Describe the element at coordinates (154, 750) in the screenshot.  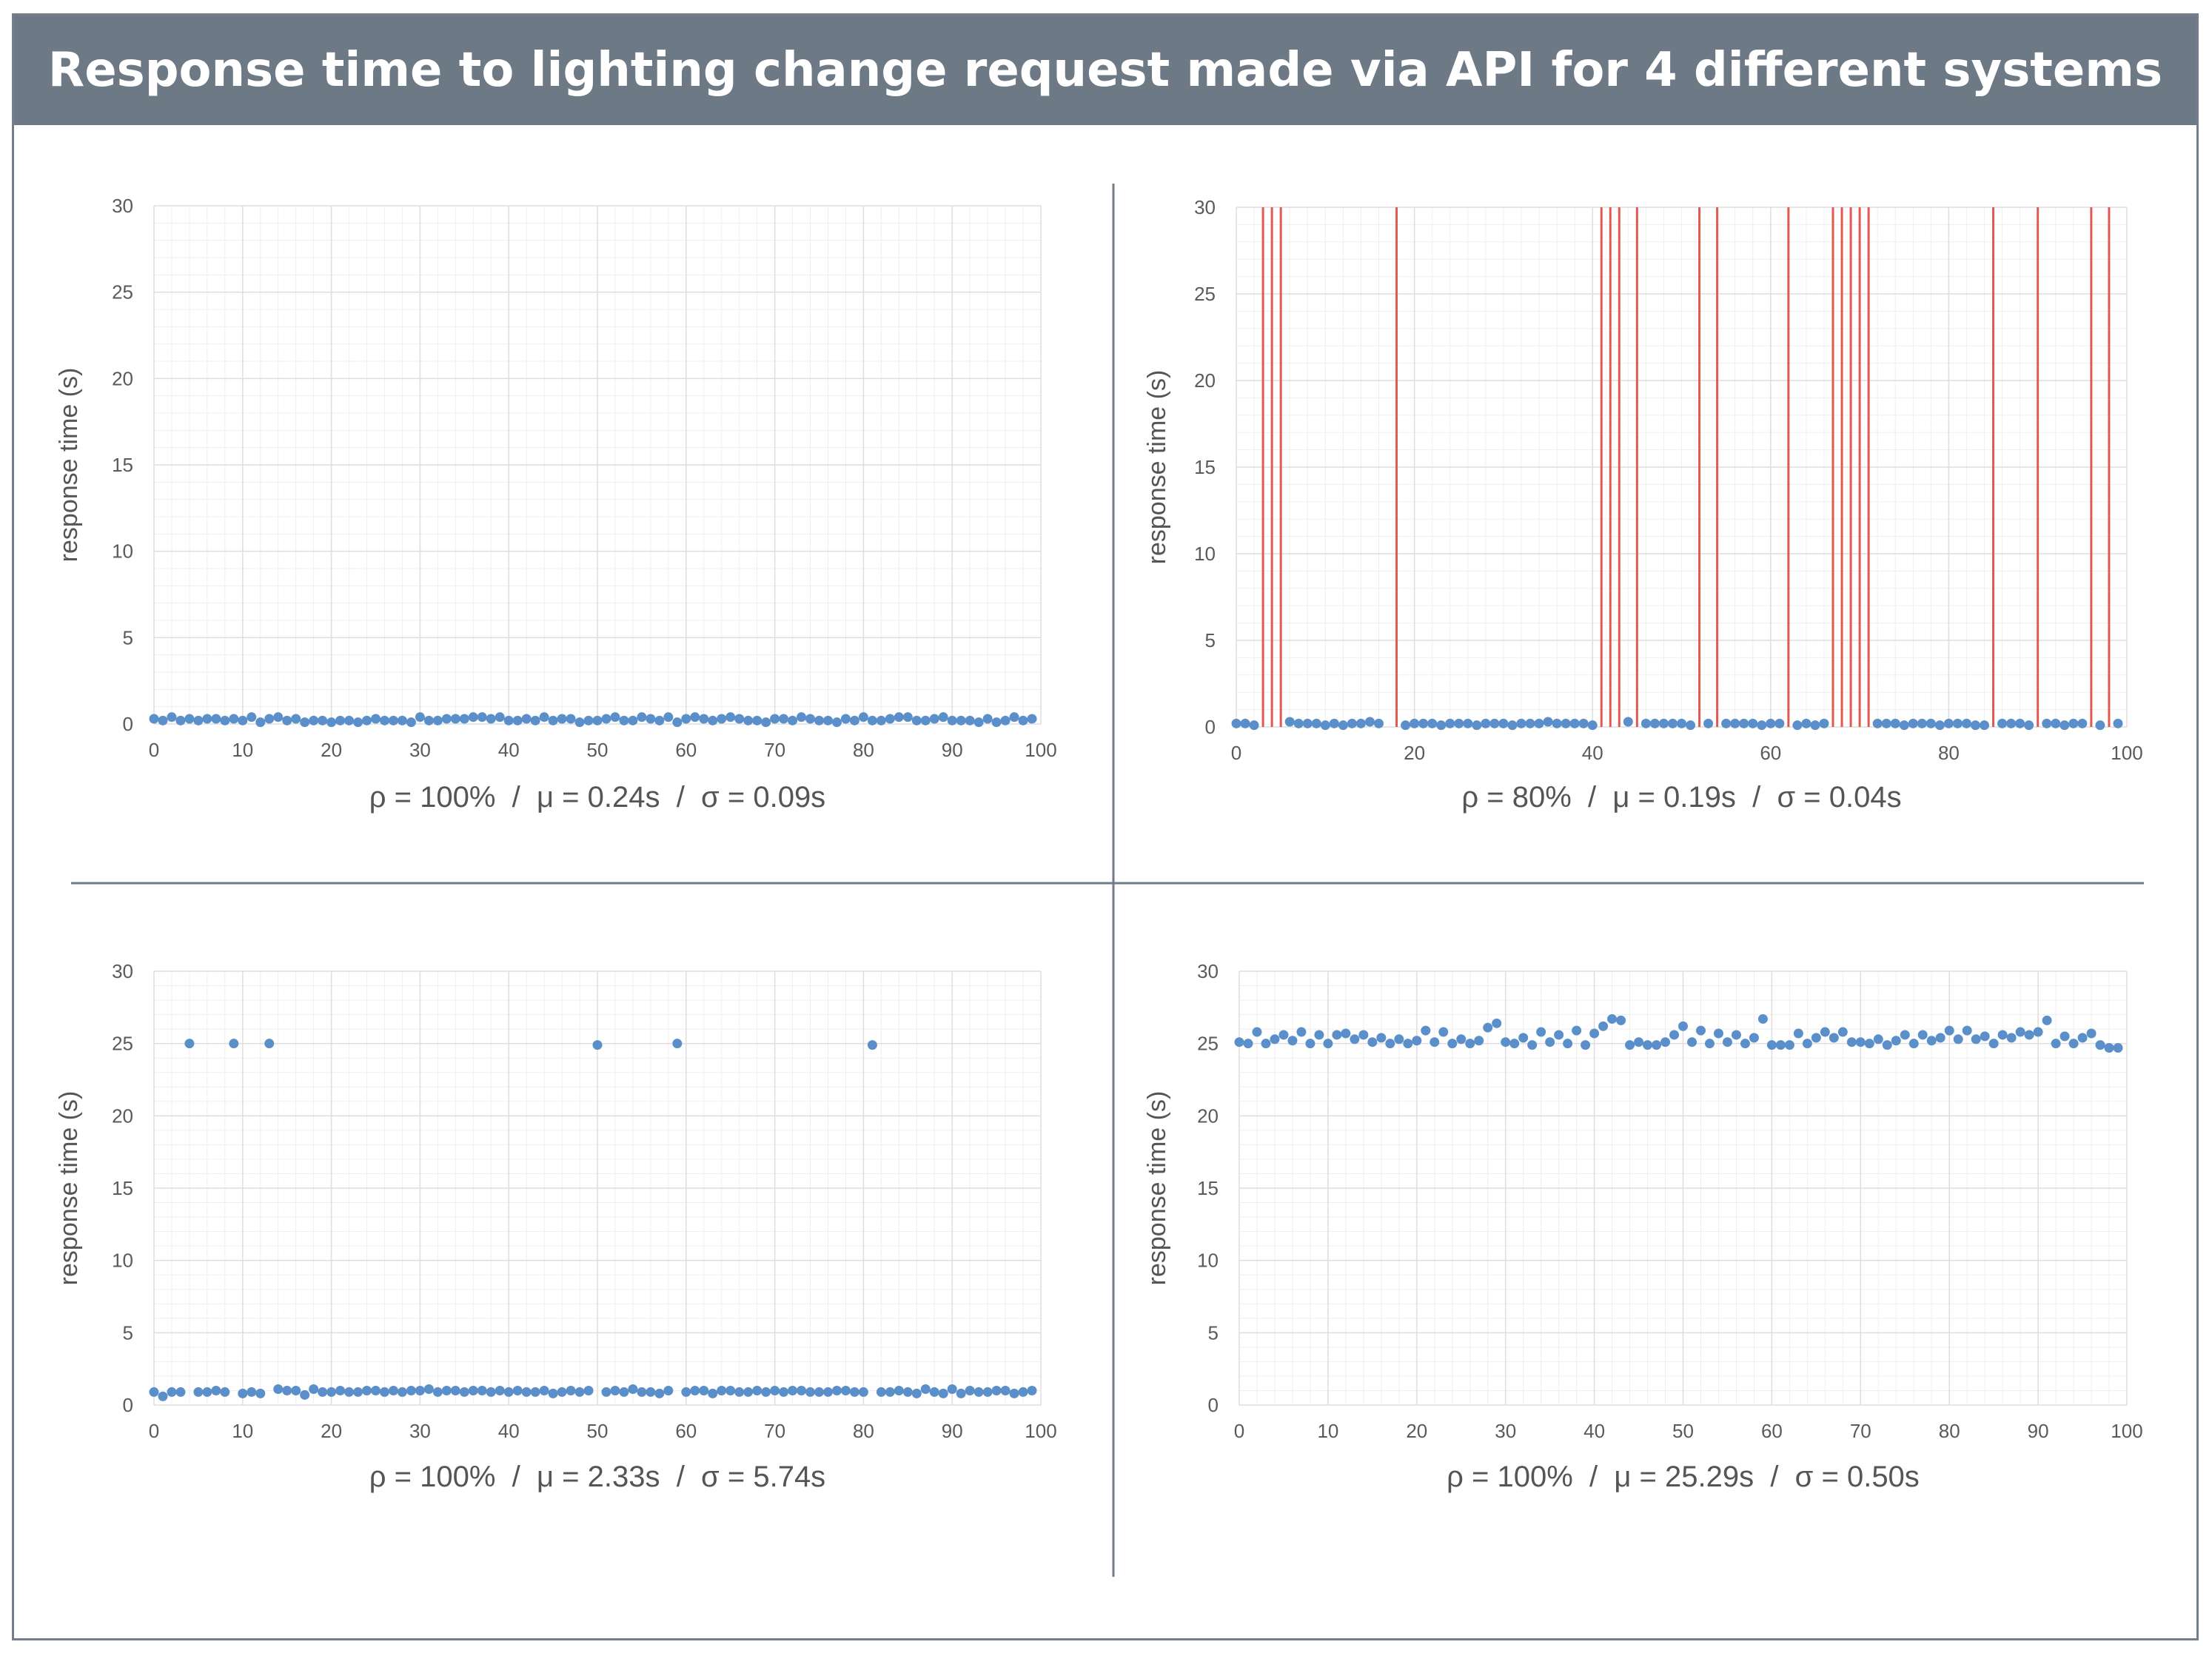
I see `x-tick-label: 0` at that location.